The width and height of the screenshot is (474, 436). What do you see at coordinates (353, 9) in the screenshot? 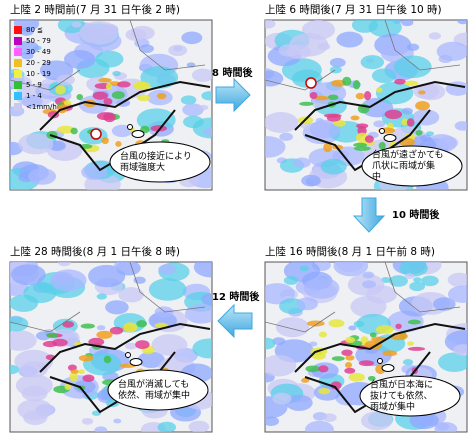
I see `panel-title: 上陸 6 時間後(7 月 31 日午後 10 時)` at bounding box center [353, 9].